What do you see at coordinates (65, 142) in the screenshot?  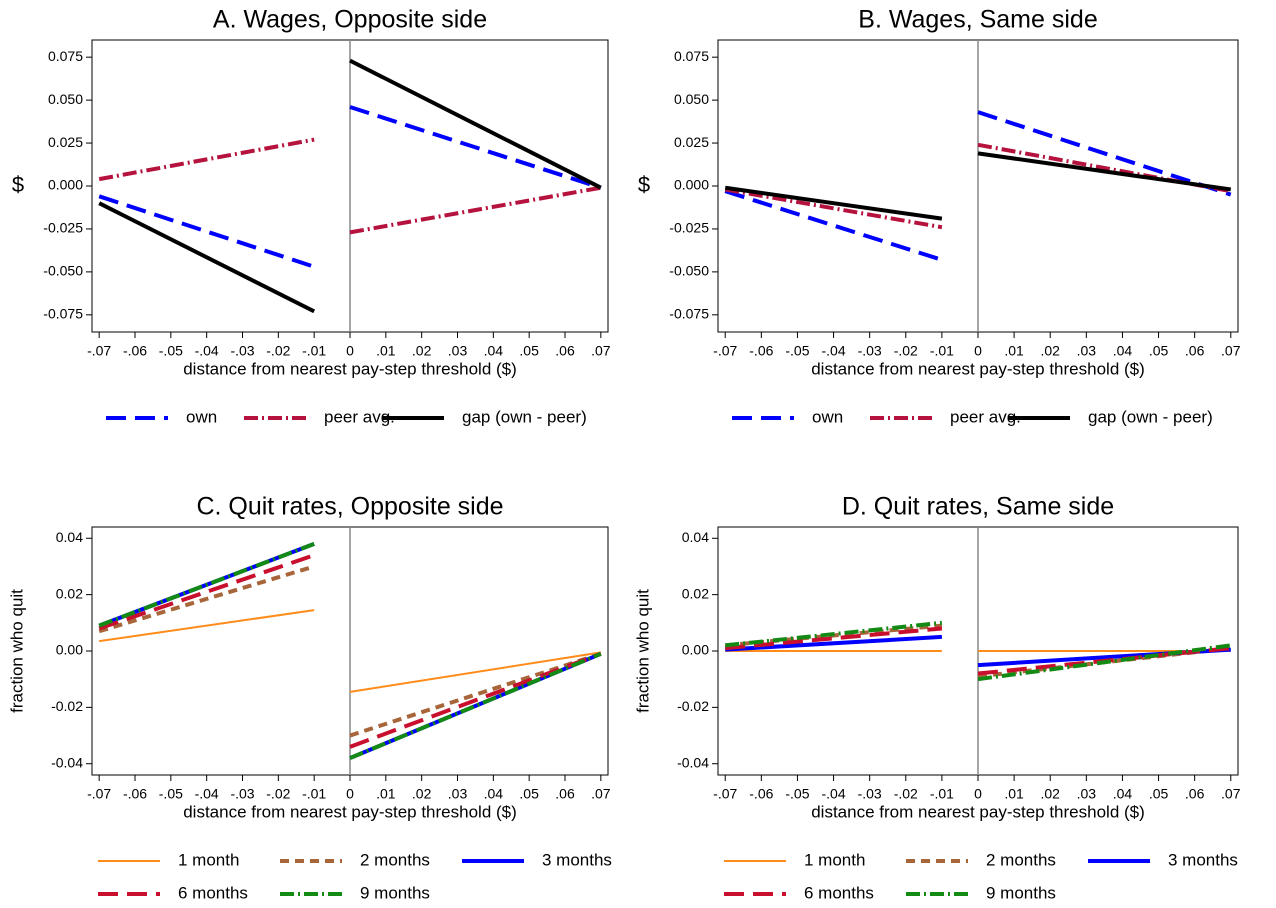 I see `y-tick-label: 0.025` at bounding box center [65, 142].